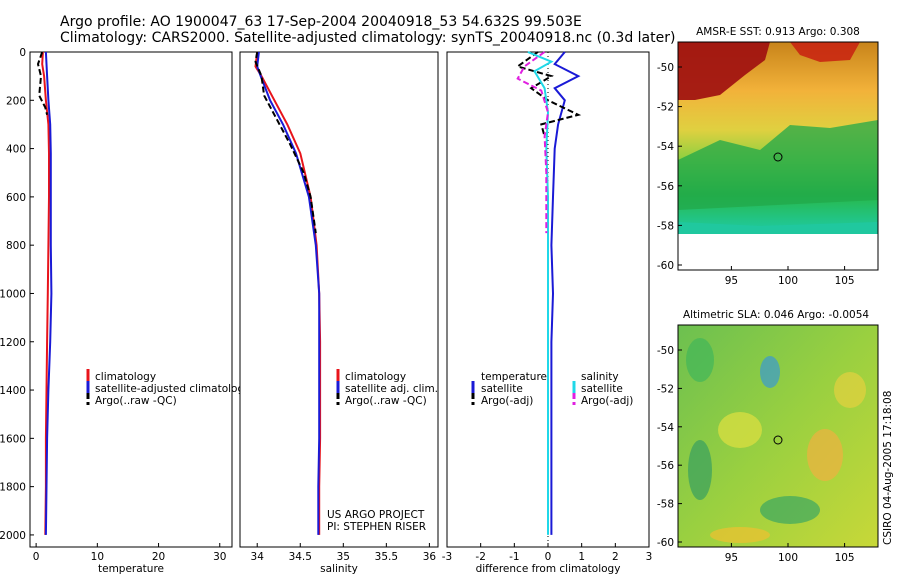 The image size is (900, 580). Describe the element at coordinates (16, 101) in the screenshot. I see `y-tick-label: 200` at that location.